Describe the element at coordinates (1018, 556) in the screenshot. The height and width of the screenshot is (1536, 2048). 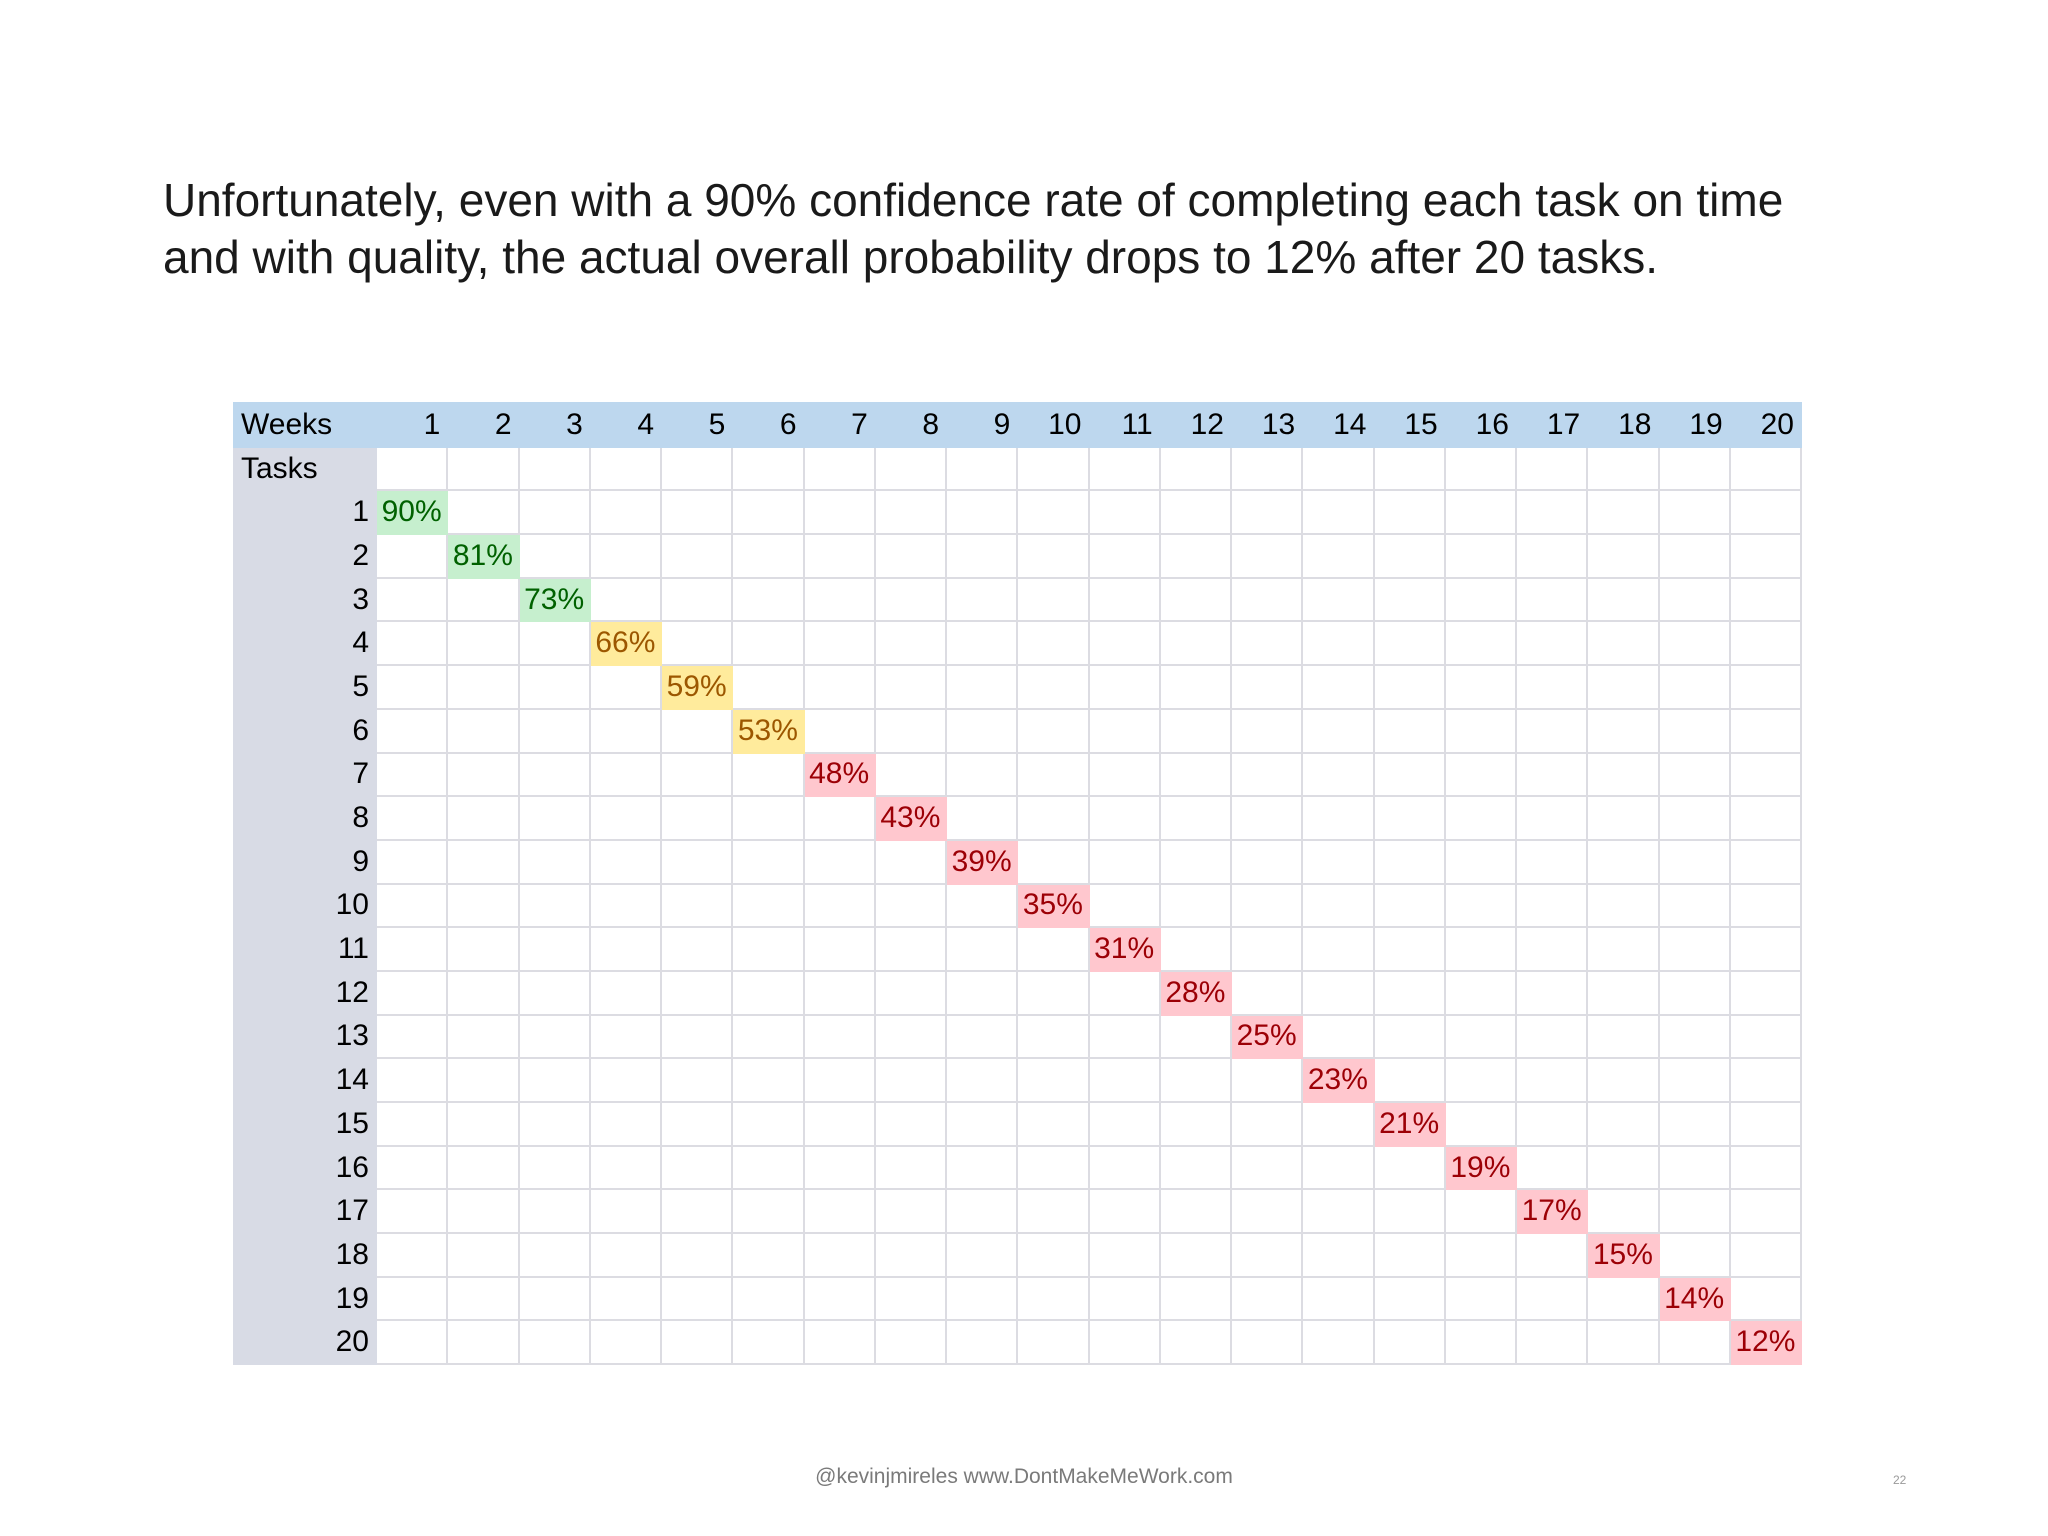
I see `table-row: 2 81%` at that location.